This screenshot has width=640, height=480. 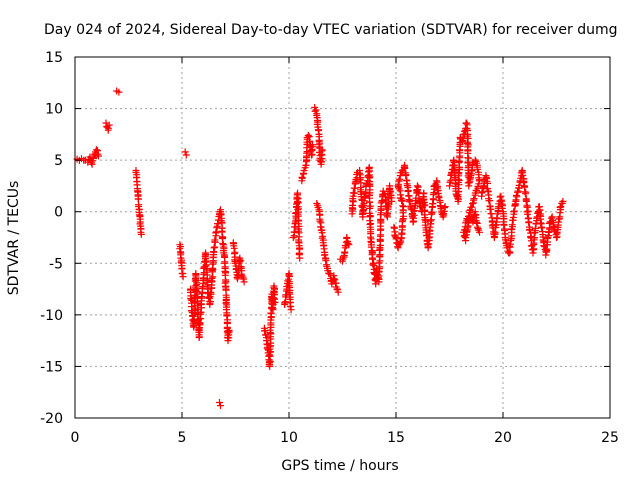 What do you see at coordinates (56, 264) in the screenshot?
I see `y-tick-label: -5` at bounding box center [56, 264].